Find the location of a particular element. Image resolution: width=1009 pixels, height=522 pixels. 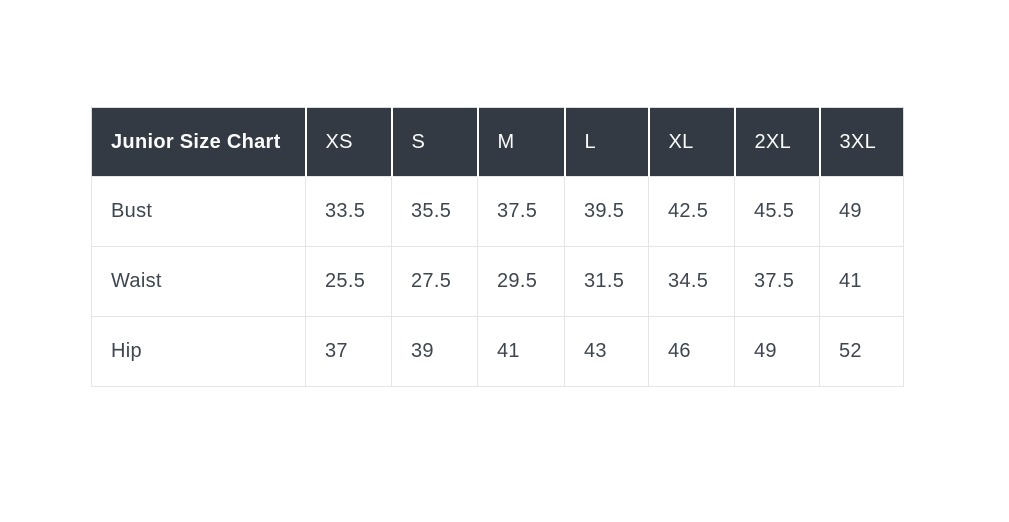

row-label-cell: Hip is located at coordinates (198, 351).